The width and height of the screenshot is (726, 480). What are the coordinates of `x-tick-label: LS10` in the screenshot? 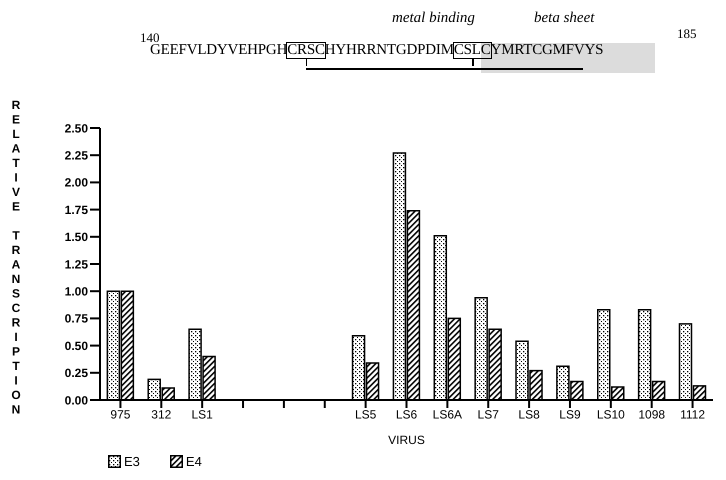 It's located at (611, 415).